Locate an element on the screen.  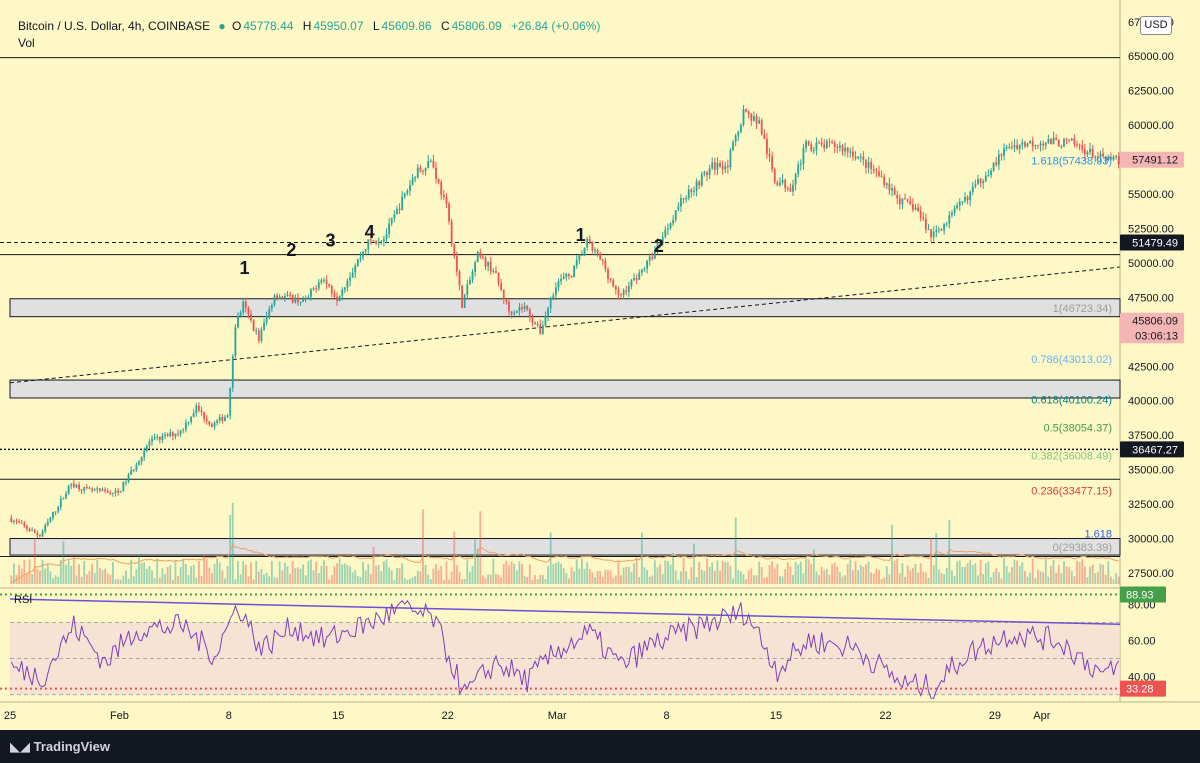
currency-button: USD is located at coordinates (1156, 25).